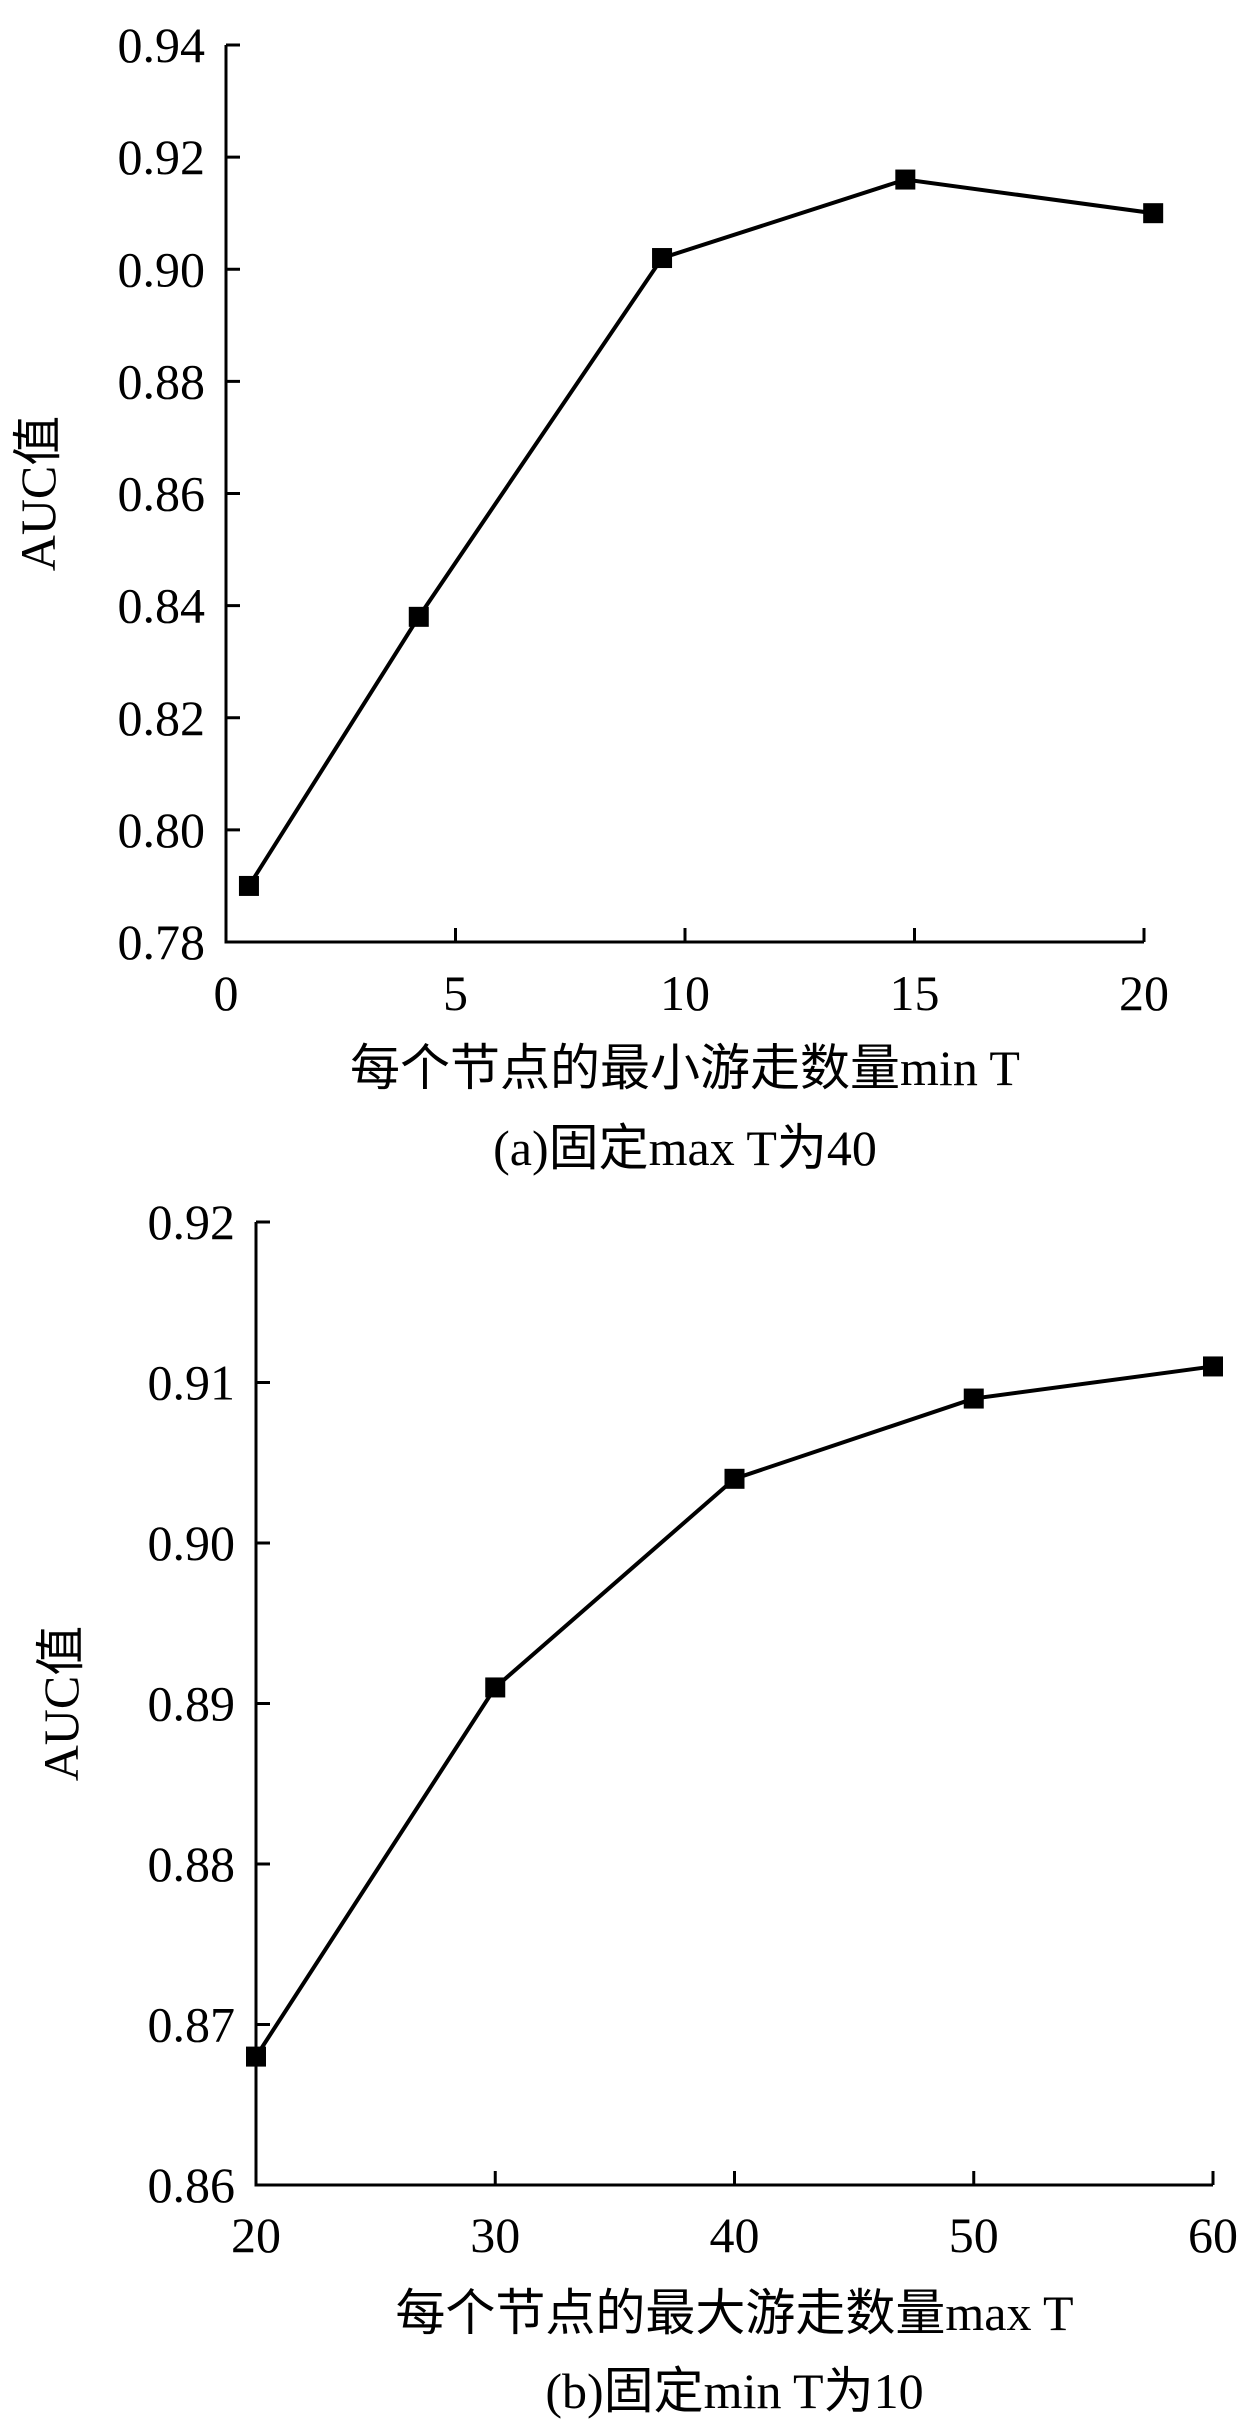 This screenshot has width=1255, height=2433. I want to click on y-tick-label-a: 0.86, so click(162, 494).